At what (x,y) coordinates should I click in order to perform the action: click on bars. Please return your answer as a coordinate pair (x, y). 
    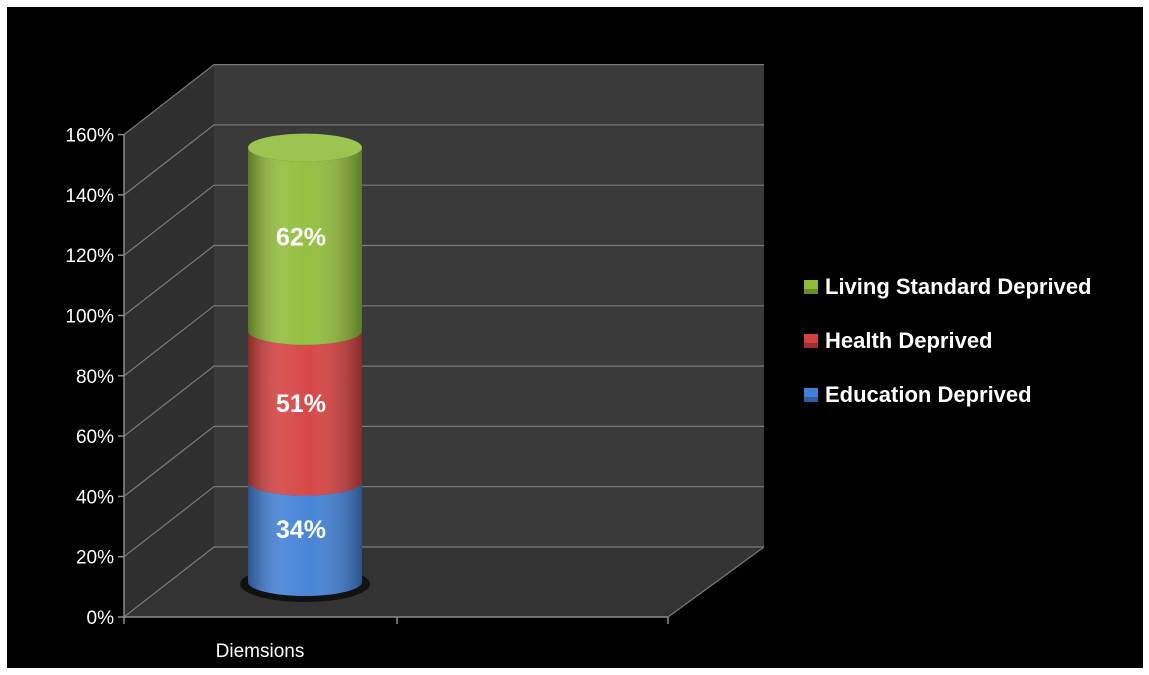
    Looking at the image, I should click on (305, 367).